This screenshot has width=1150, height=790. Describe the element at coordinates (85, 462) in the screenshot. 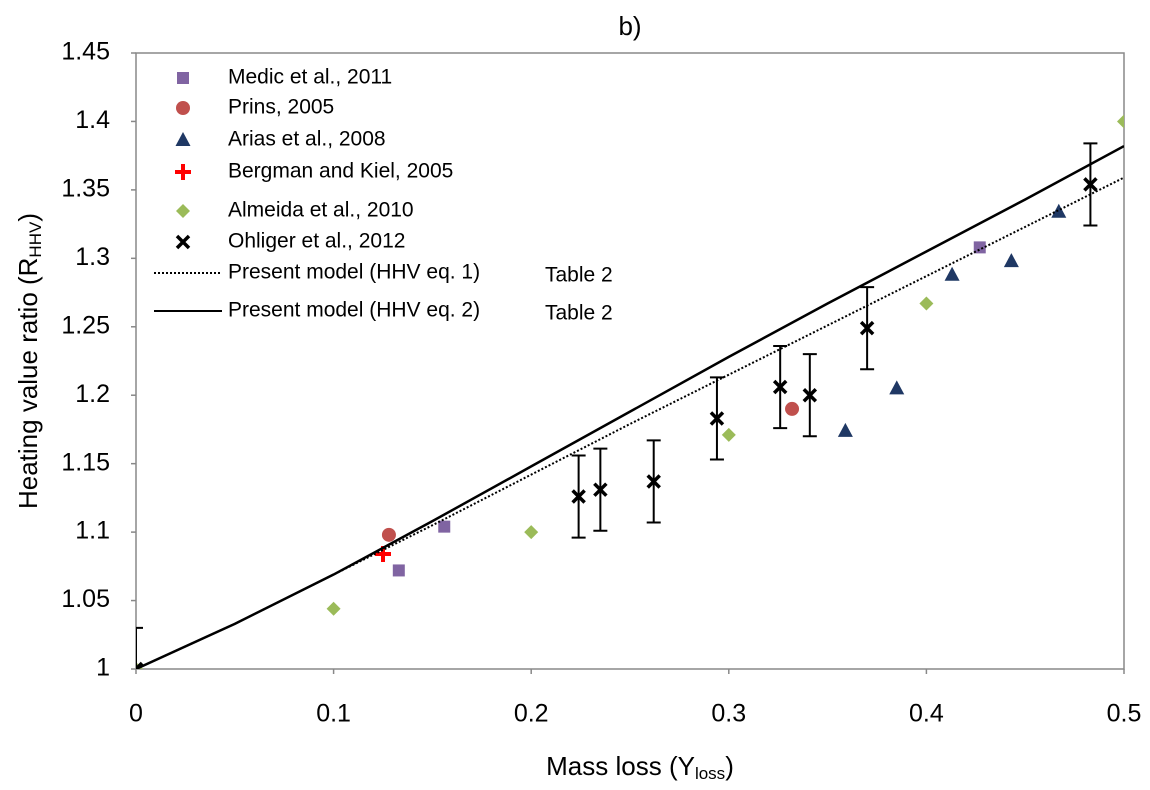

I see `y-tick-label: 1.15` at that location.